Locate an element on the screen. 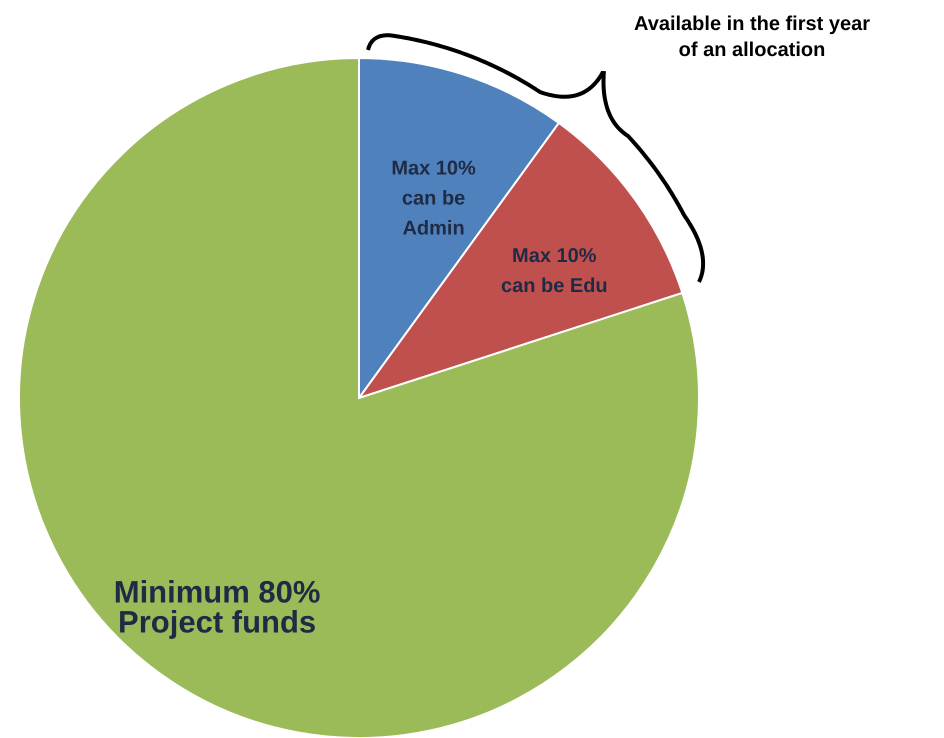  slice-label: Minimum 80% Project funds is located at coordinates (217, 607).